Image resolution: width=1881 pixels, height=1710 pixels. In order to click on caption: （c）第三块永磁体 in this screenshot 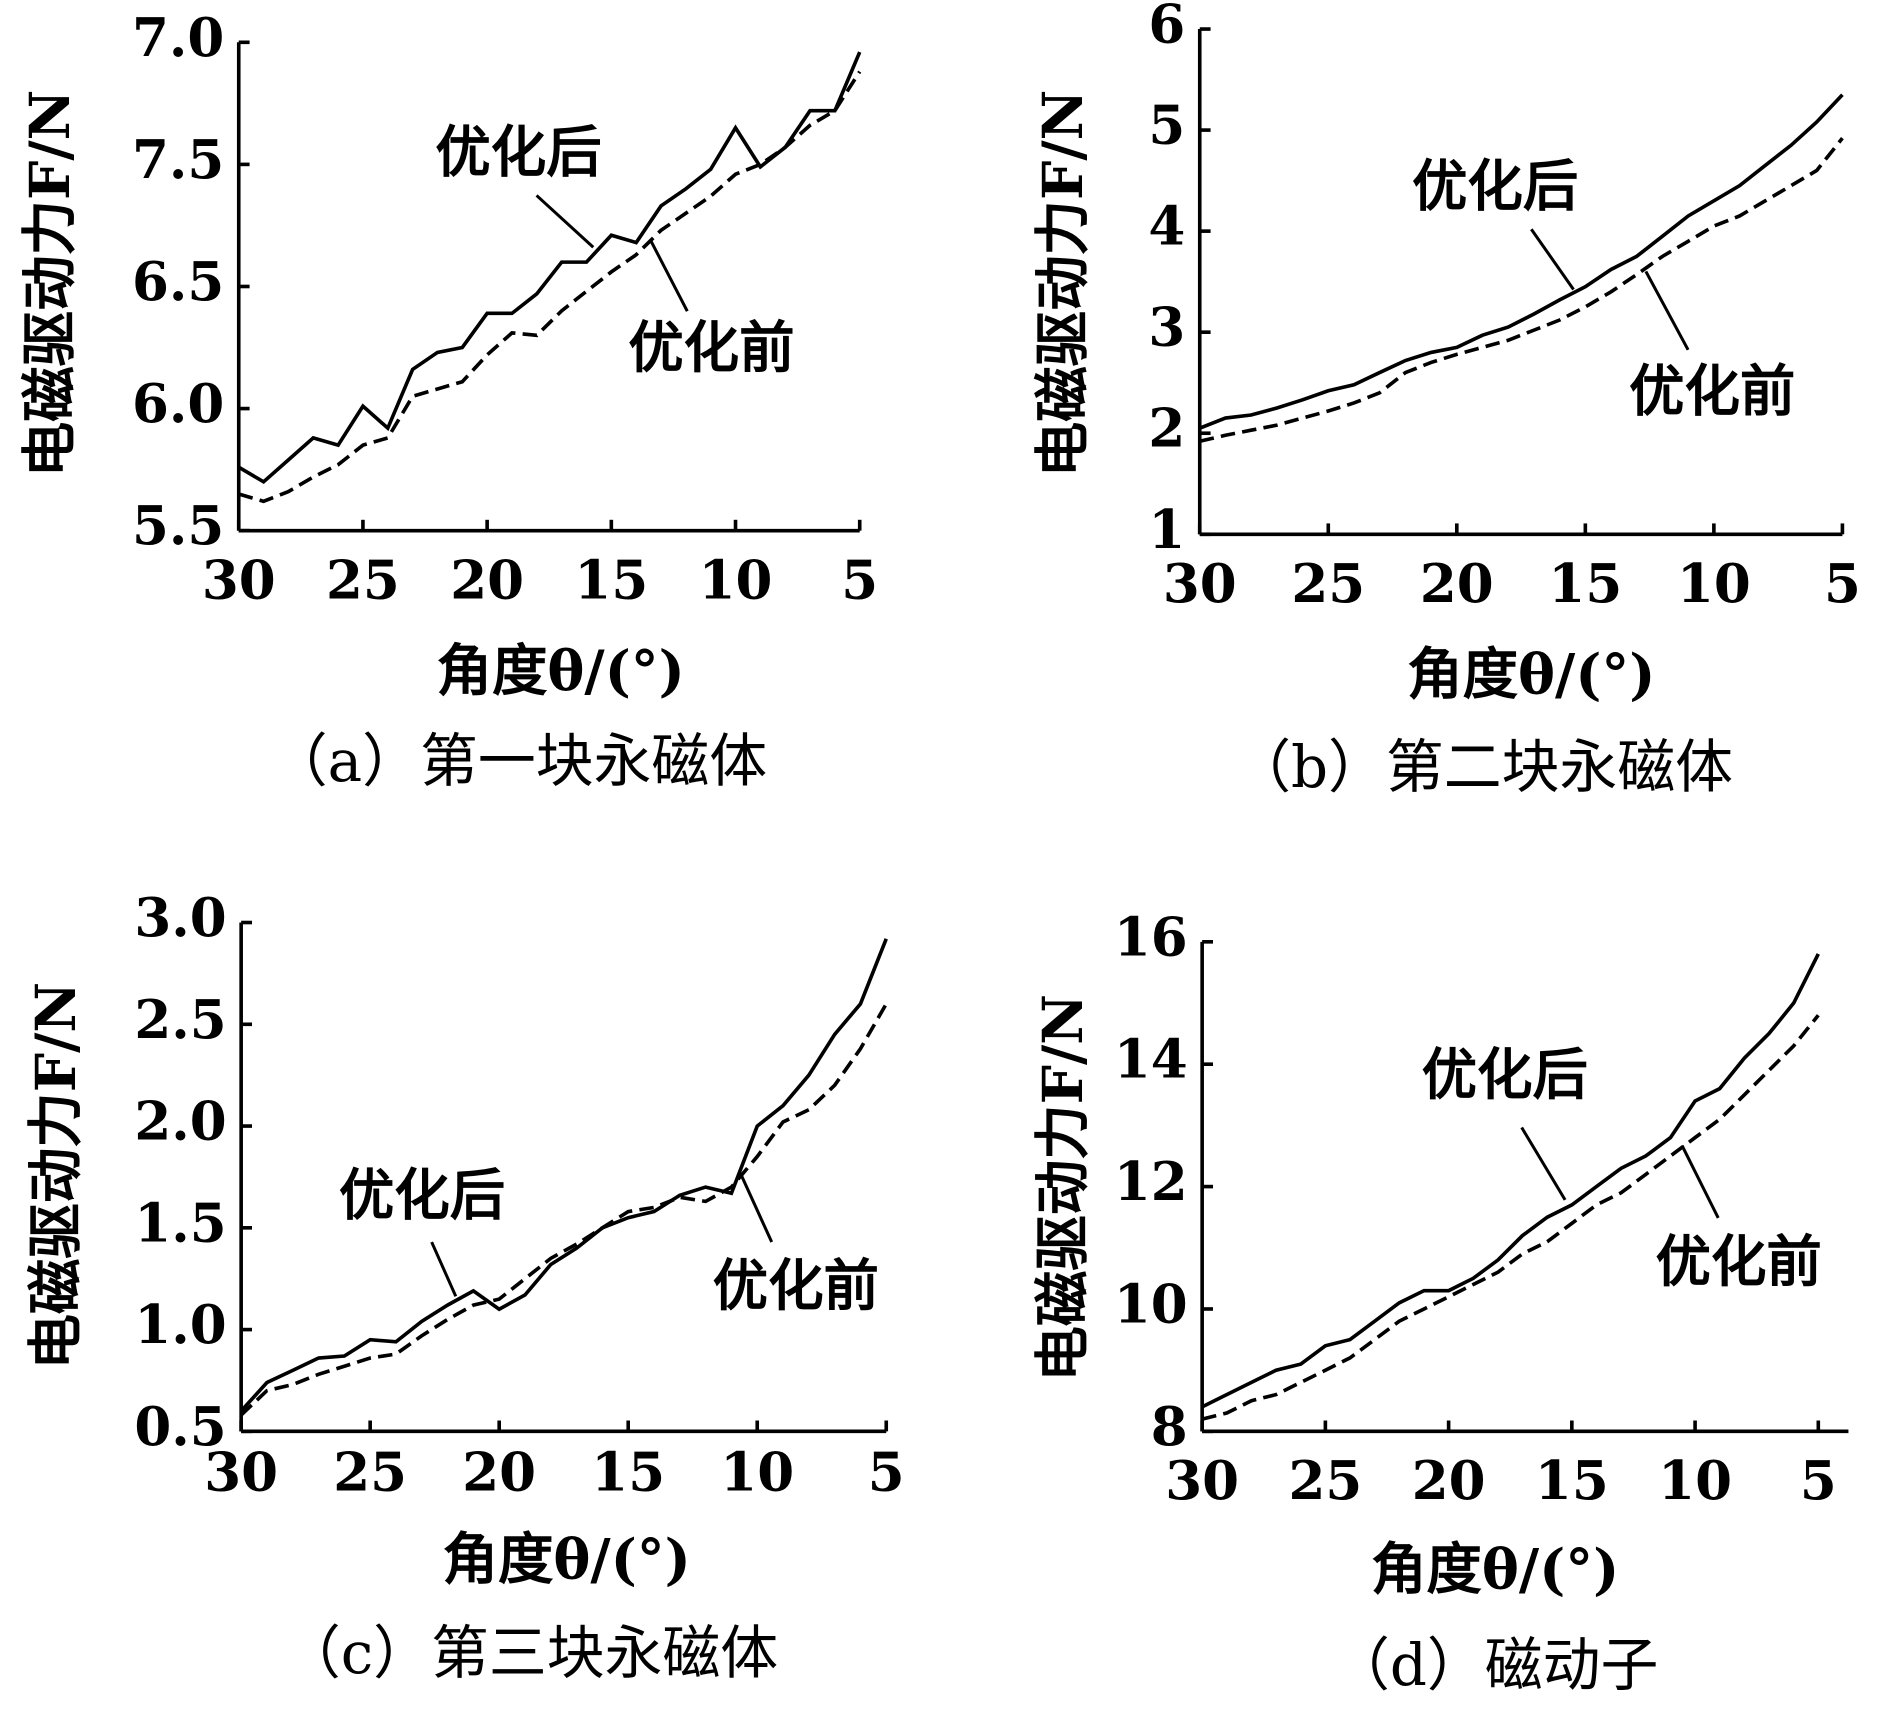, I will do `click(530, 1653)`.